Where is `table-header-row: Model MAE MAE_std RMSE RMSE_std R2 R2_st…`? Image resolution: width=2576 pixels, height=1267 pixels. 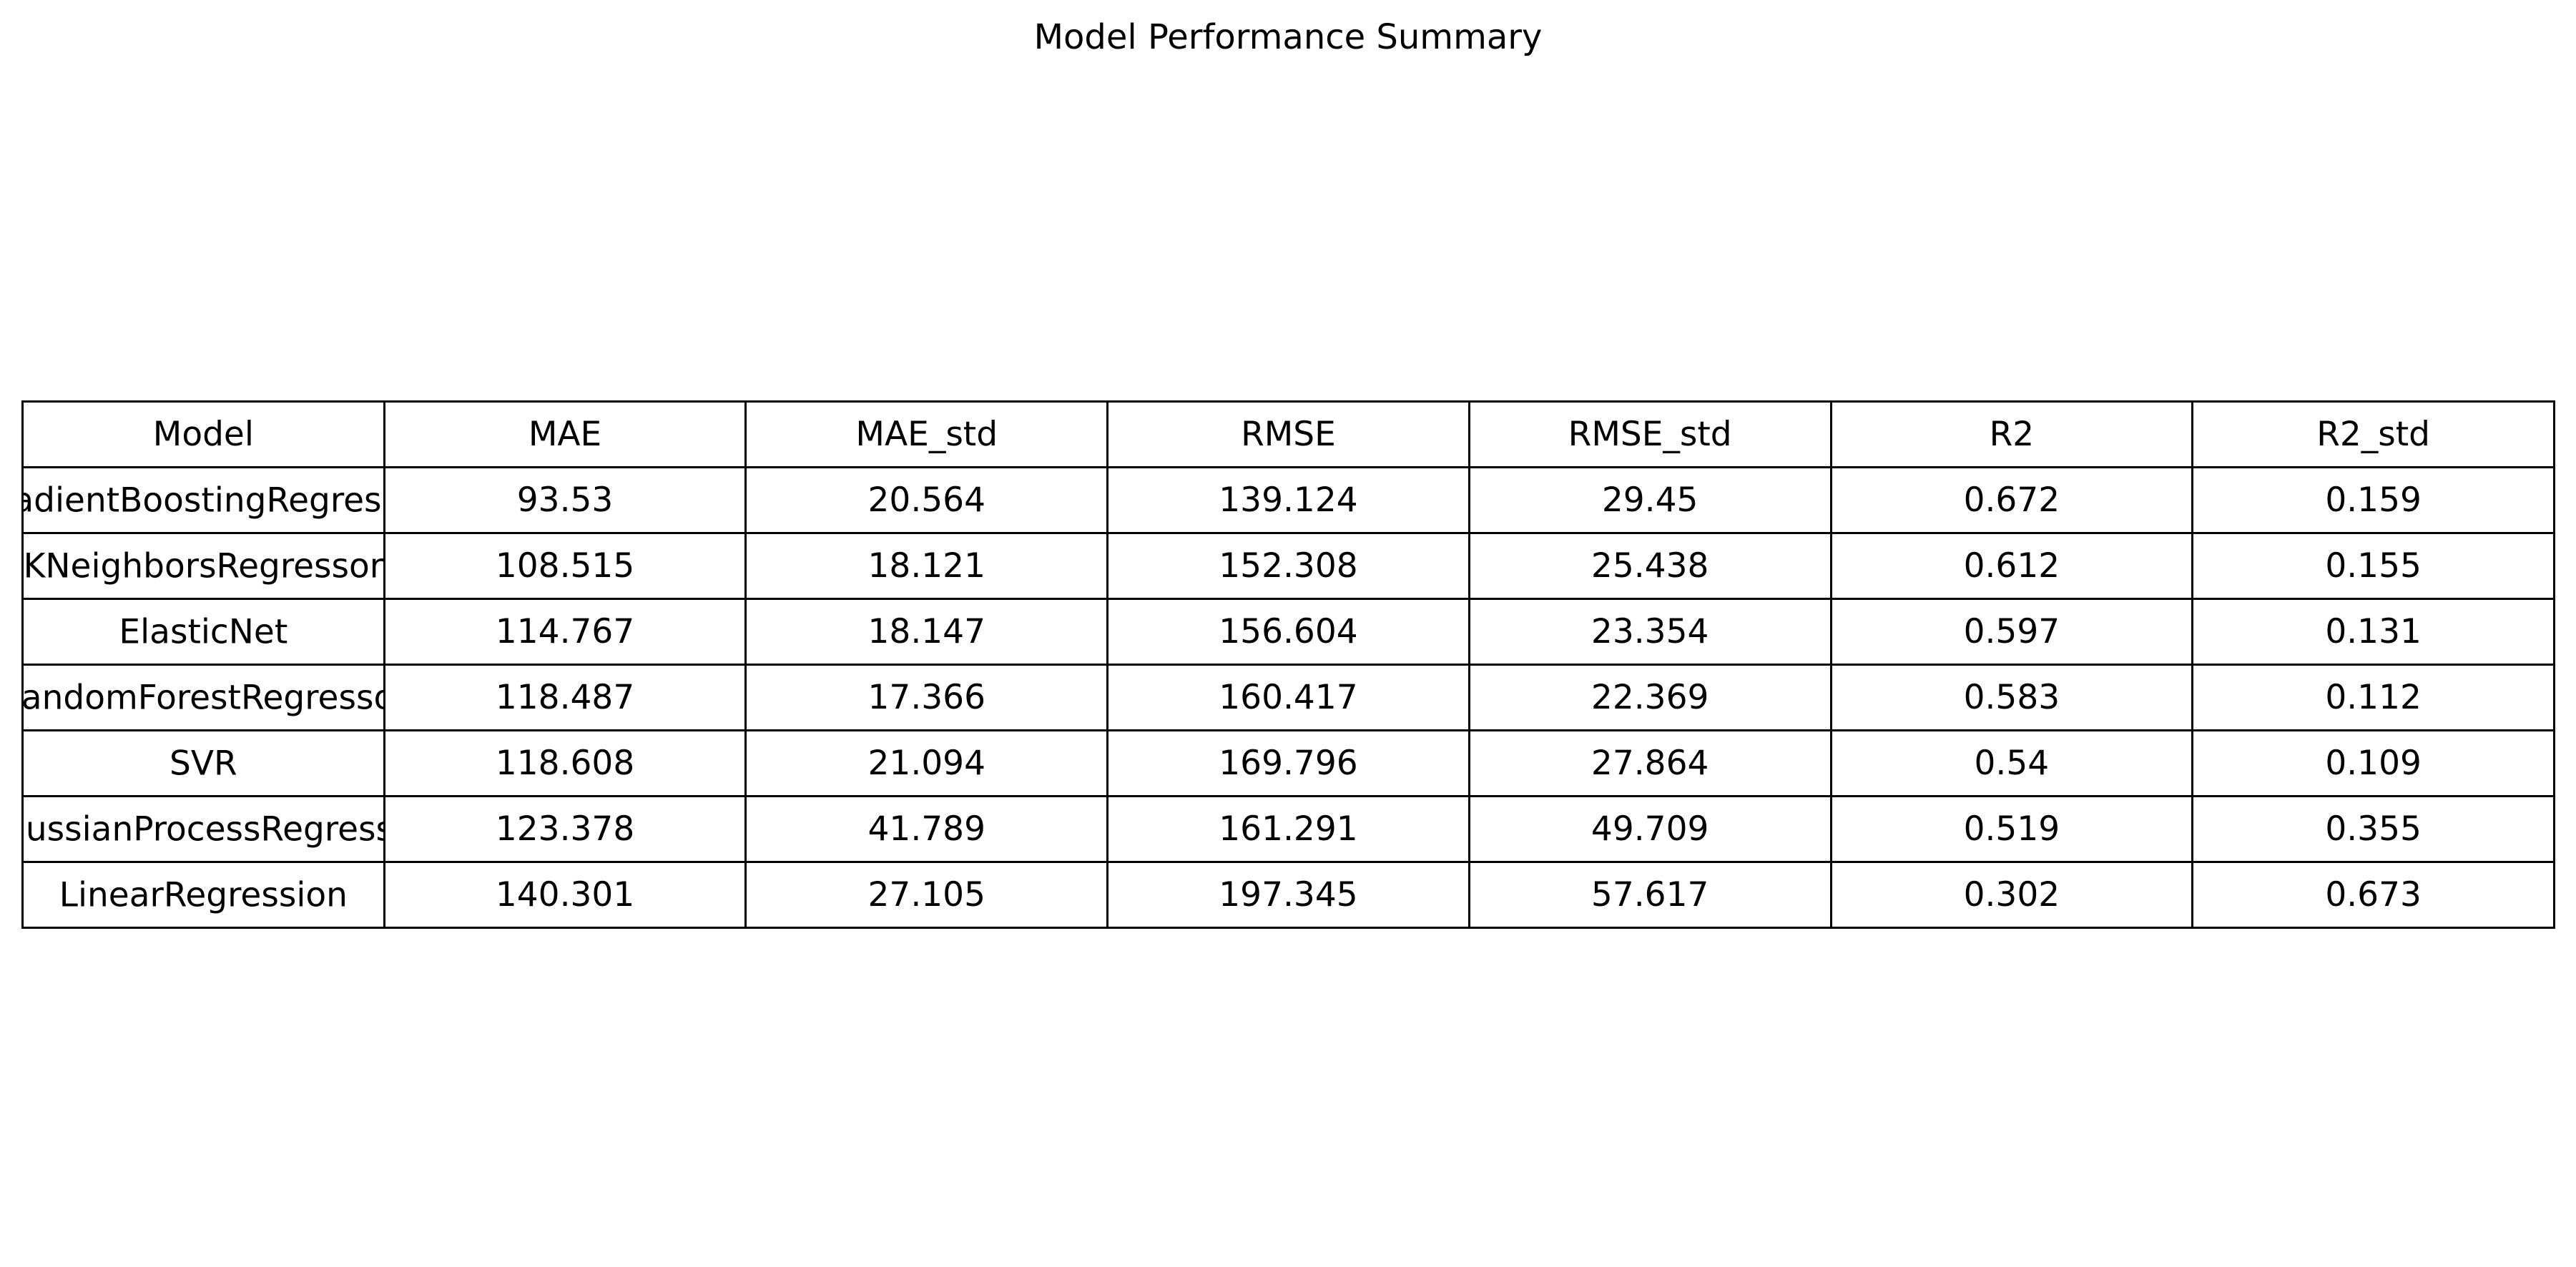 table-header-row: Model MAE MAE_std RMSE RMSE_std R2 R2_st… is located at coordinates (1288, 434).